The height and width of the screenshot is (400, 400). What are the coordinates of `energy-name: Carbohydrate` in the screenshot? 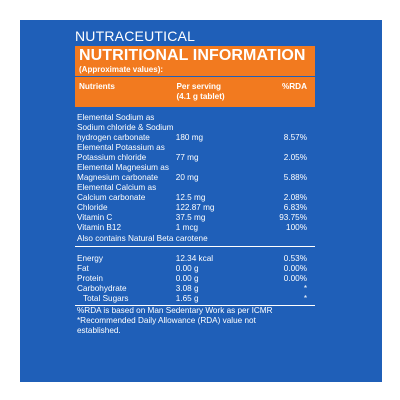 It's located at (102, 288).